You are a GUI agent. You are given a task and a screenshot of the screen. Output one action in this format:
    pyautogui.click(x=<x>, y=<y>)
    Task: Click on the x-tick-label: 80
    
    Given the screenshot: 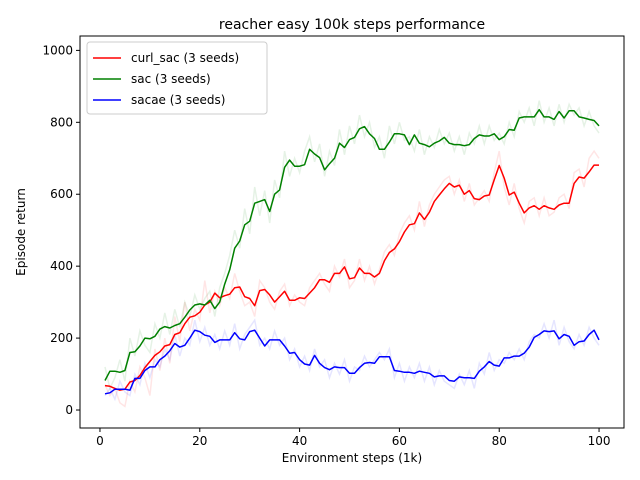 What is the action you would take?
    pyautogui.click(x=499, y=441)
    